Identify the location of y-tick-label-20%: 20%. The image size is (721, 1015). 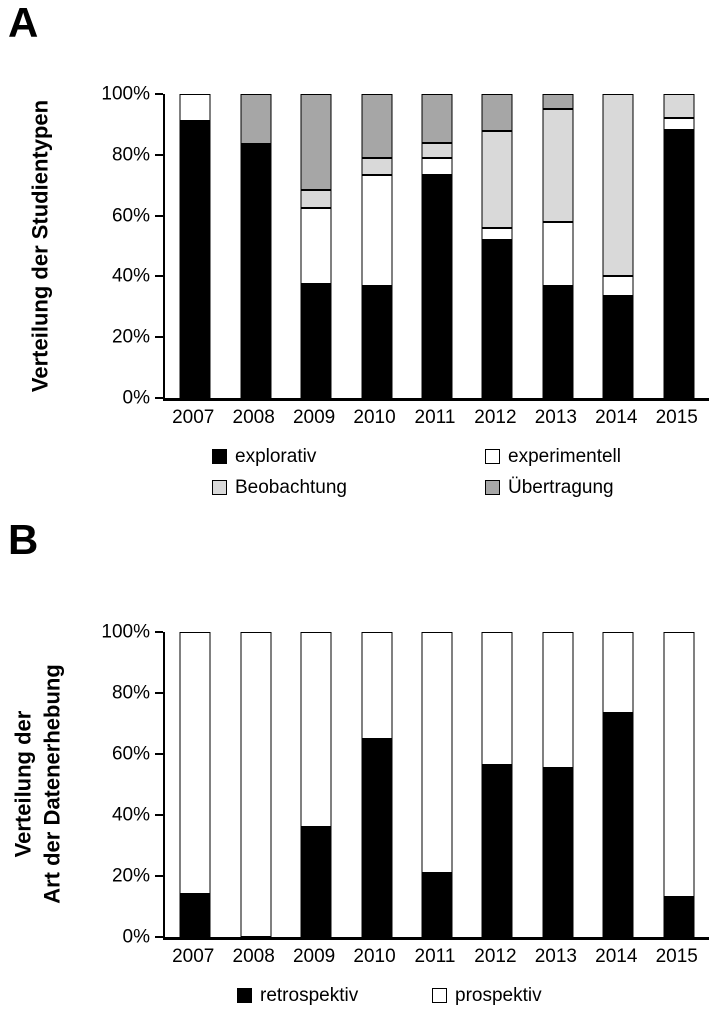
(130, 876).